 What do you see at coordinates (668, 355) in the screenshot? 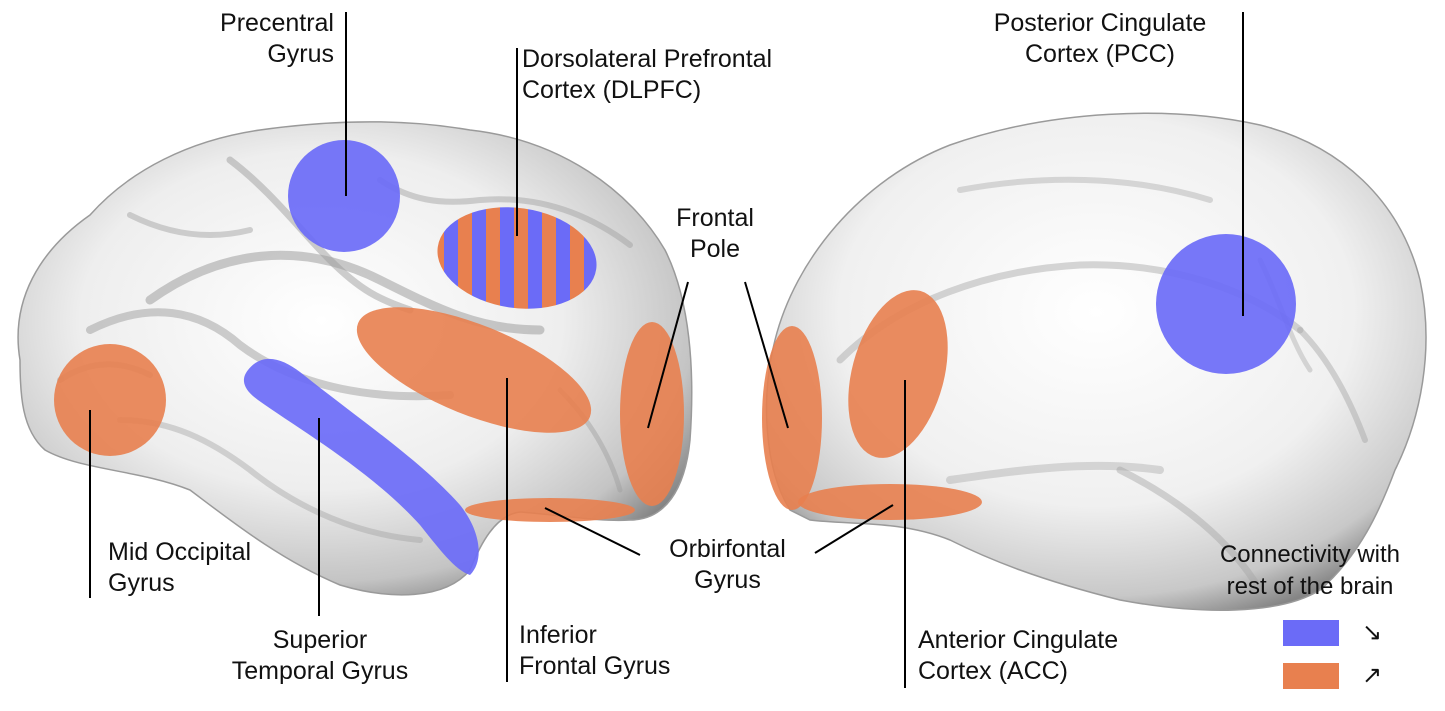
I see `leader-frontal-pole-left` at bounding box center [668, 355].